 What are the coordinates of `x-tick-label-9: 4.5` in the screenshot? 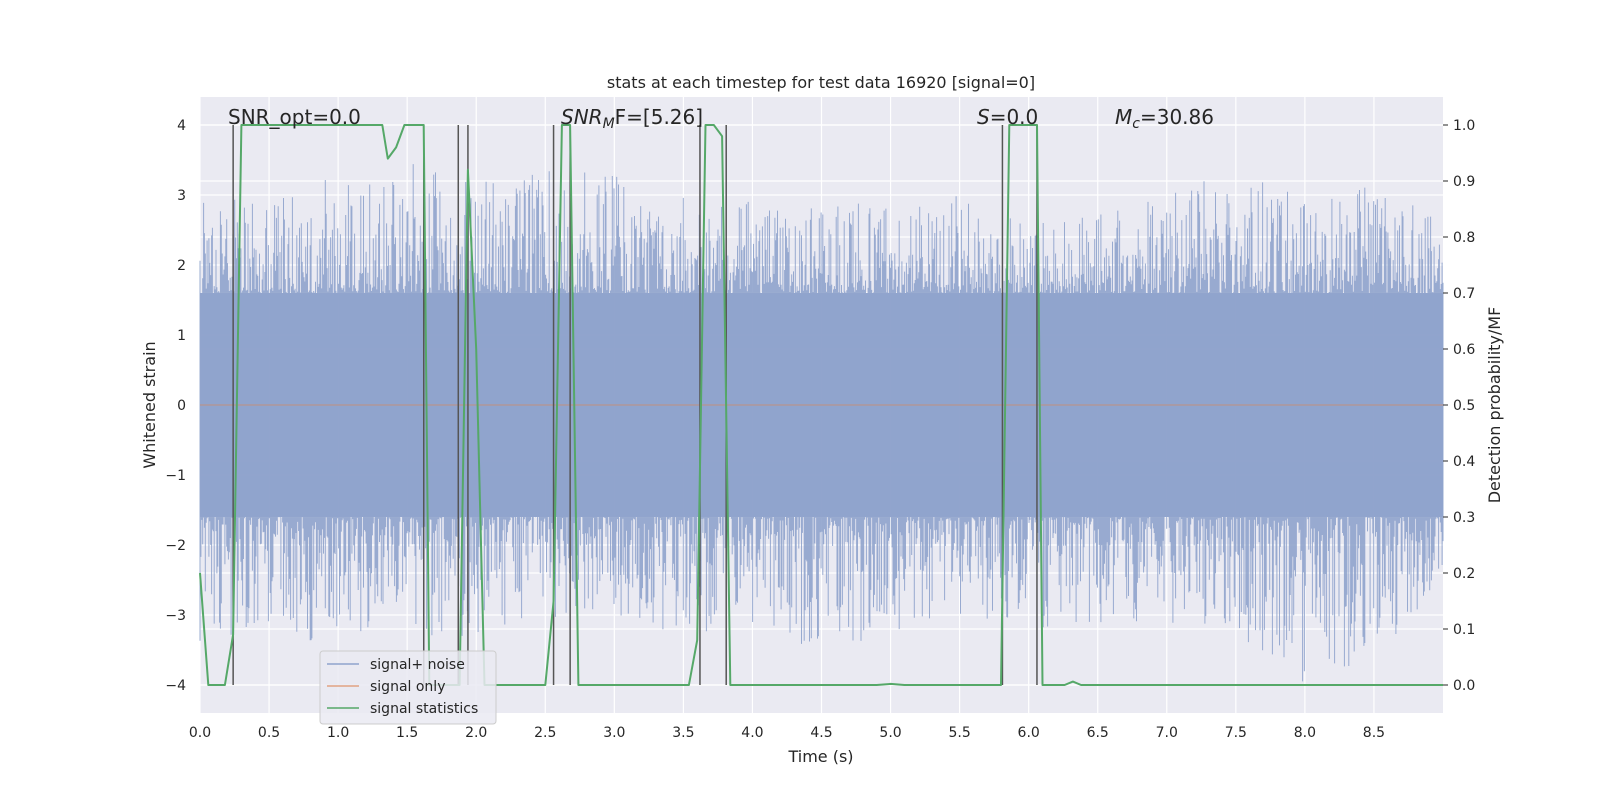 It's located at (821, 733).